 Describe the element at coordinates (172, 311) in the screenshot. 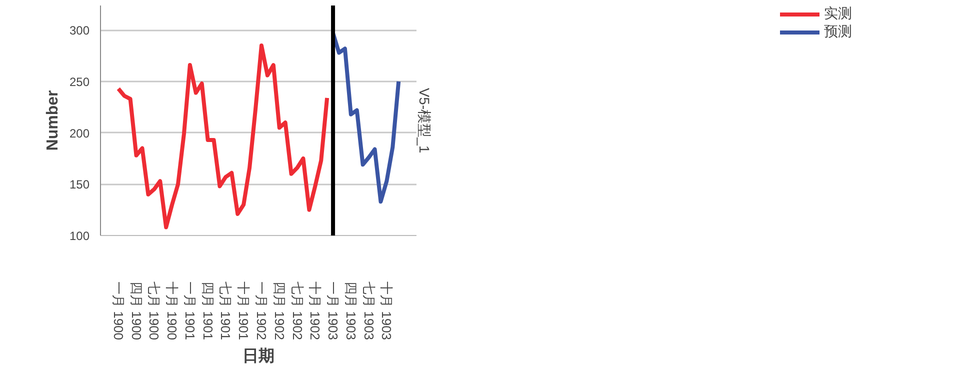

I see `x-tick-label: 十月 1900` at that location.